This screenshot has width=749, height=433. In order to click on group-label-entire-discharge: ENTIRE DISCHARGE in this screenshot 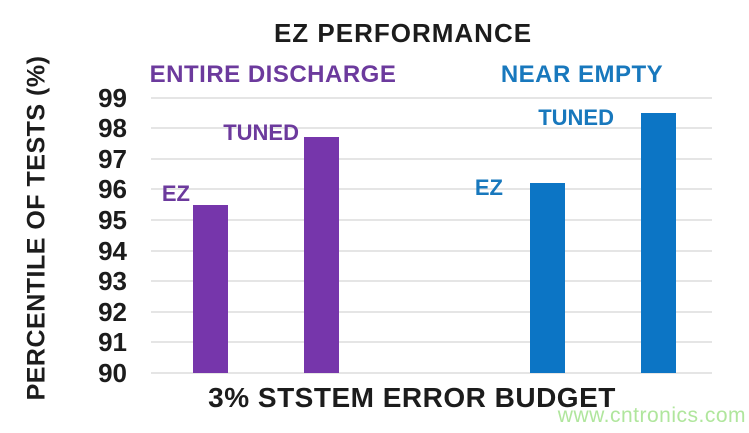, I will do `click(273, 74)`.